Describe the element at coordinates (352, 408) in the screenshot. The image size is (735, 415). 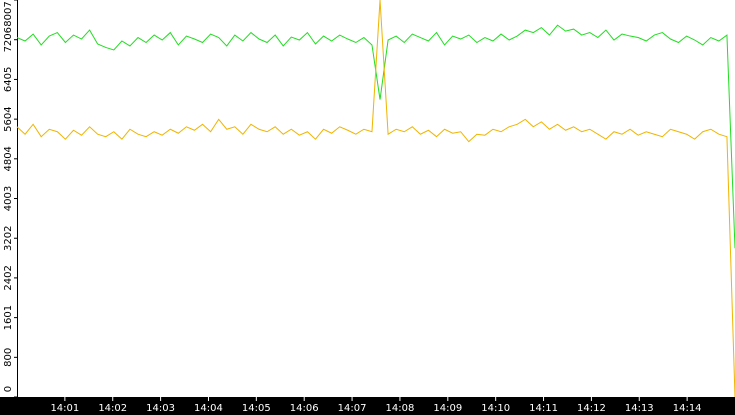
I see `x-tick-label: 14:07` at that location.